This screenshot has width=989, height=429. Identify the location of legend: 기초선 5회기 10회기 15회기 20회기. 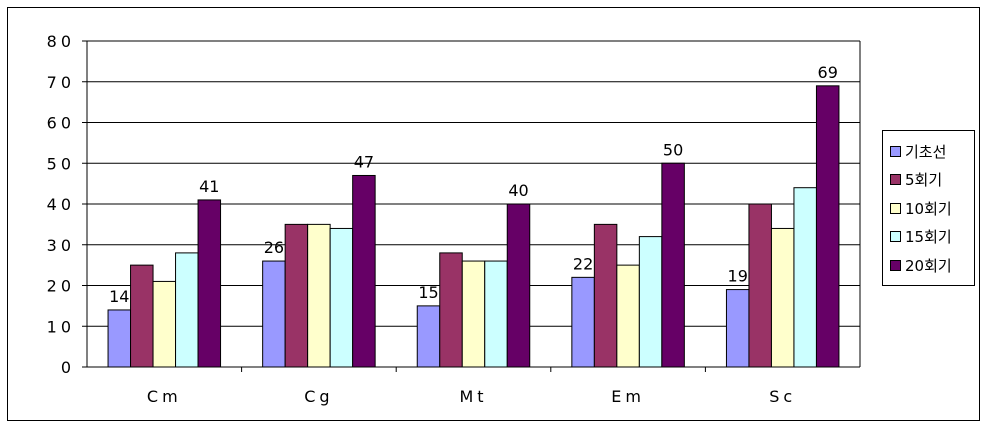
(928, 208).